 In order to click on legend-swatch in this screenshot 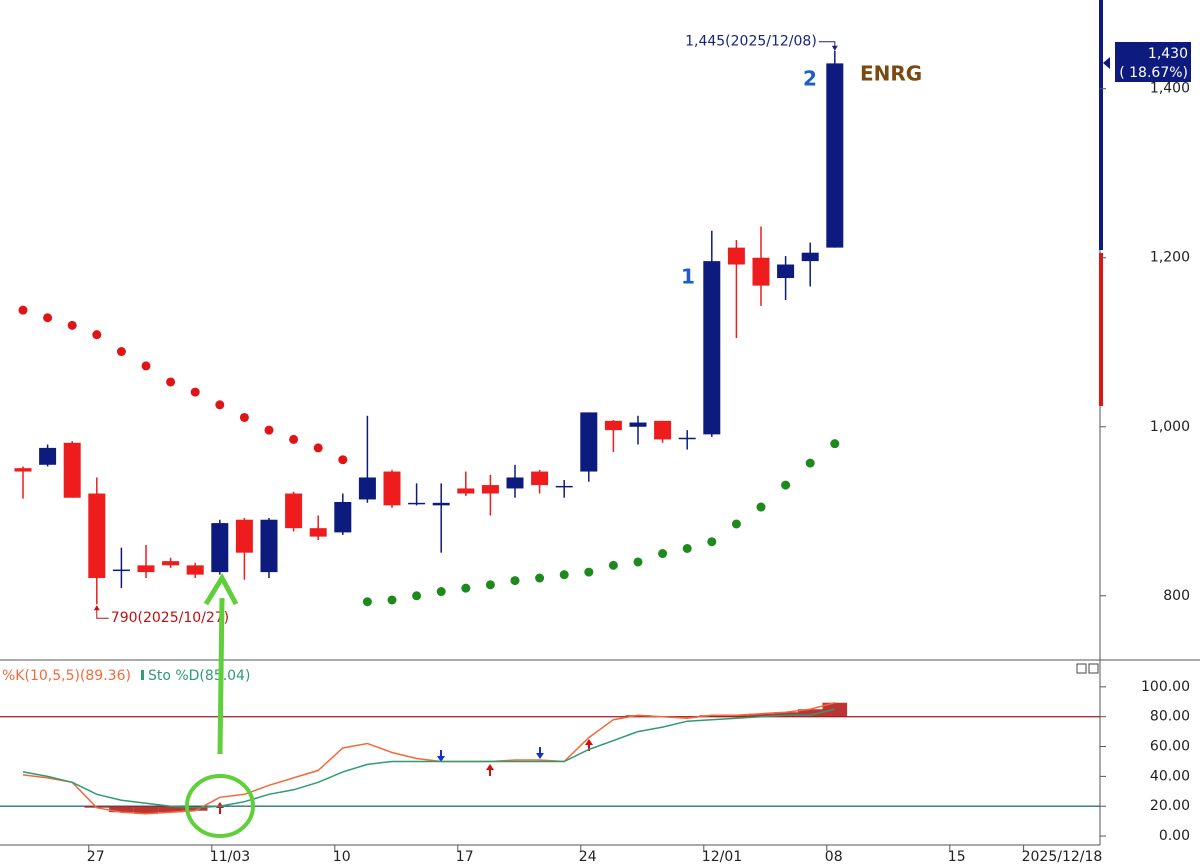, I will do `click(142, 675)`.